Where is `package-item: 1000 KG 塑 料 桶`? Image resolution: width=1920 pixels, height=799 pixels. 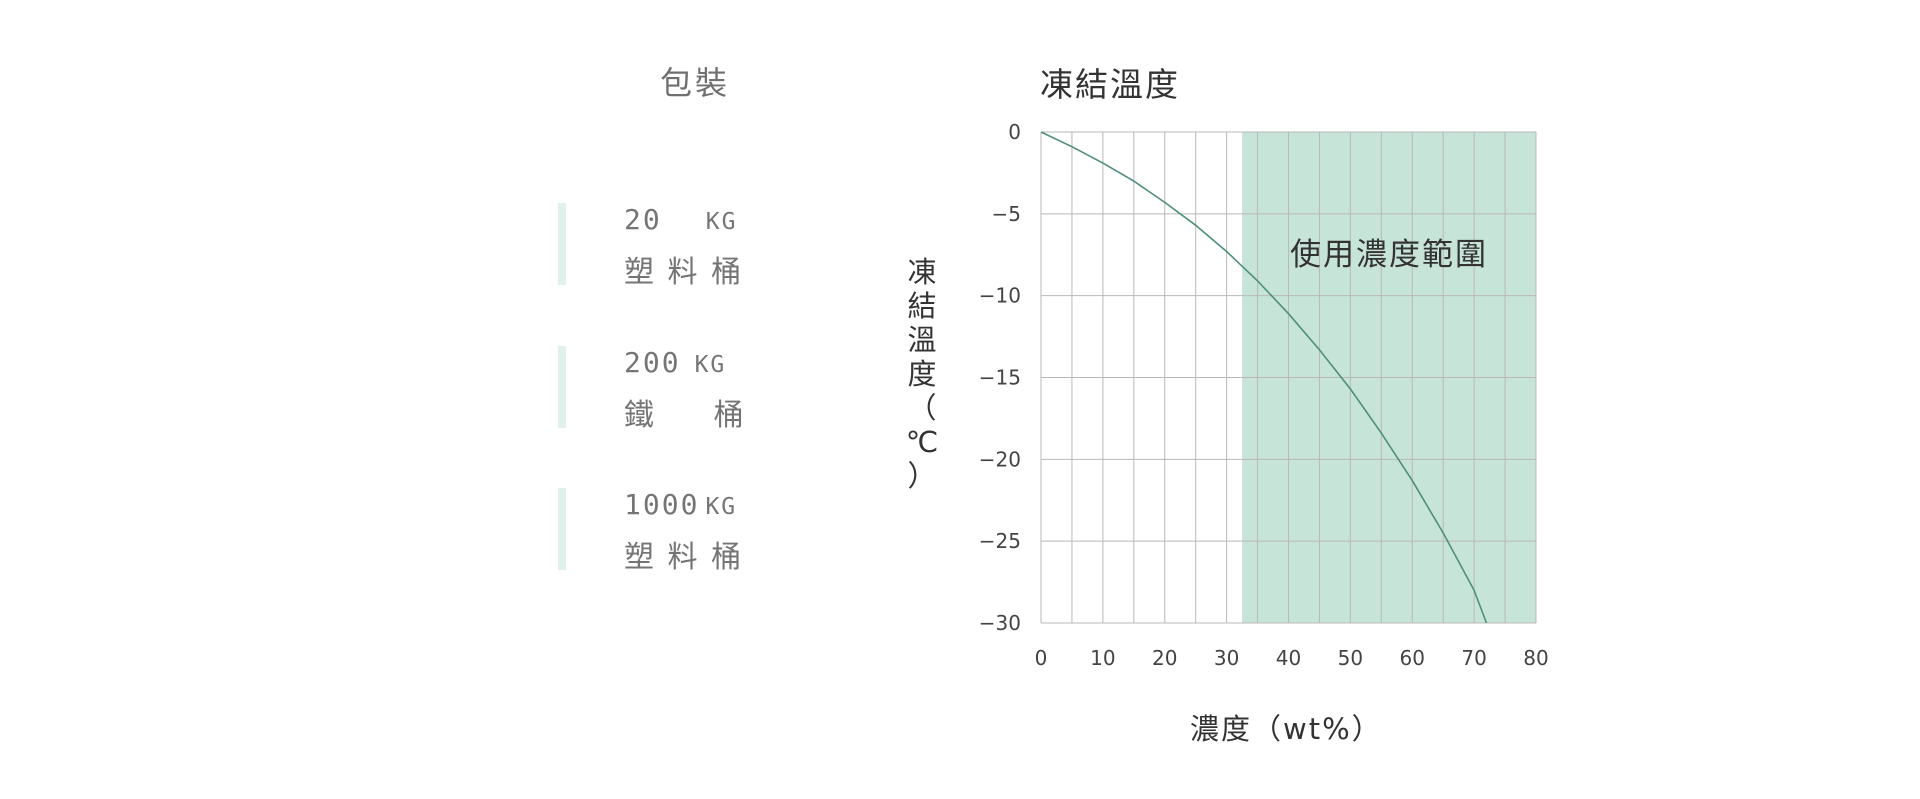
package-item: 1000 KG 塑 料 桶 is located at coordinates (688, 531).